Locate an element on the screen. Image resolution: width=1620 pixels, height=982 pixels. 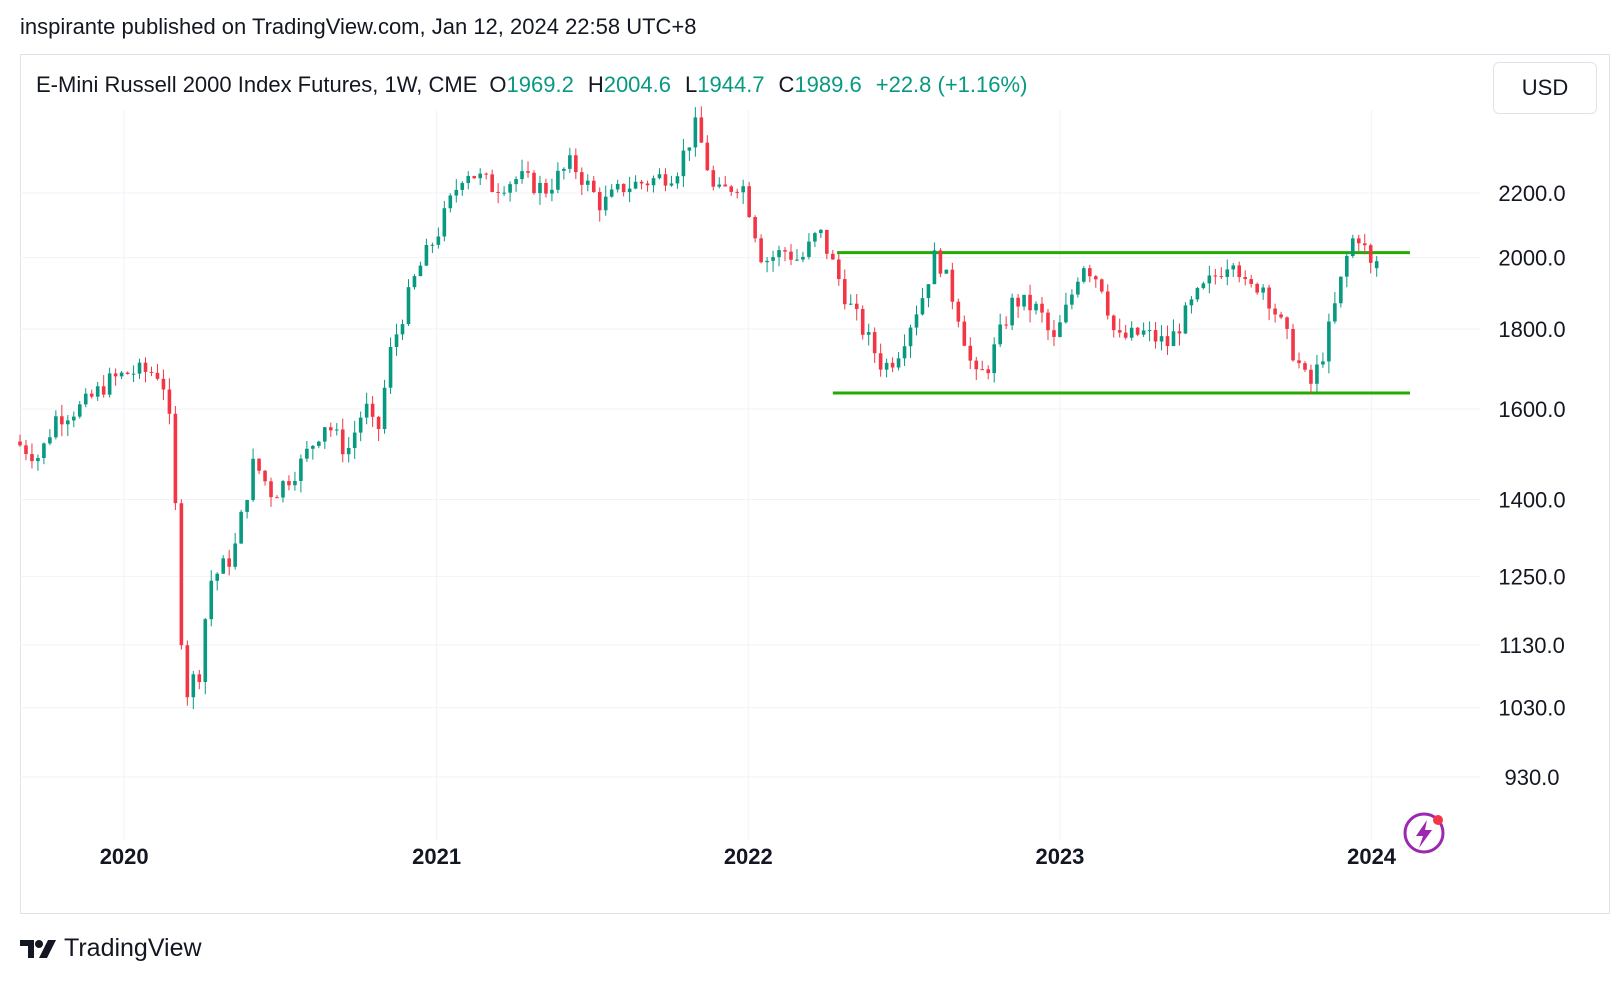
y-tick-label: 1030.0 is located at coordinates (1531, 708).